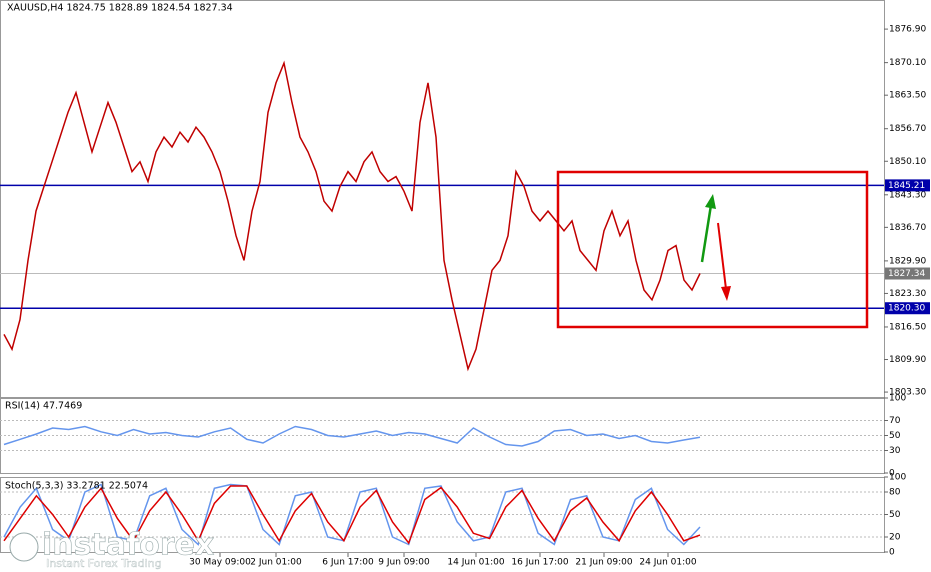  I want to click on y-tick-label: 20, so click(895, 538).